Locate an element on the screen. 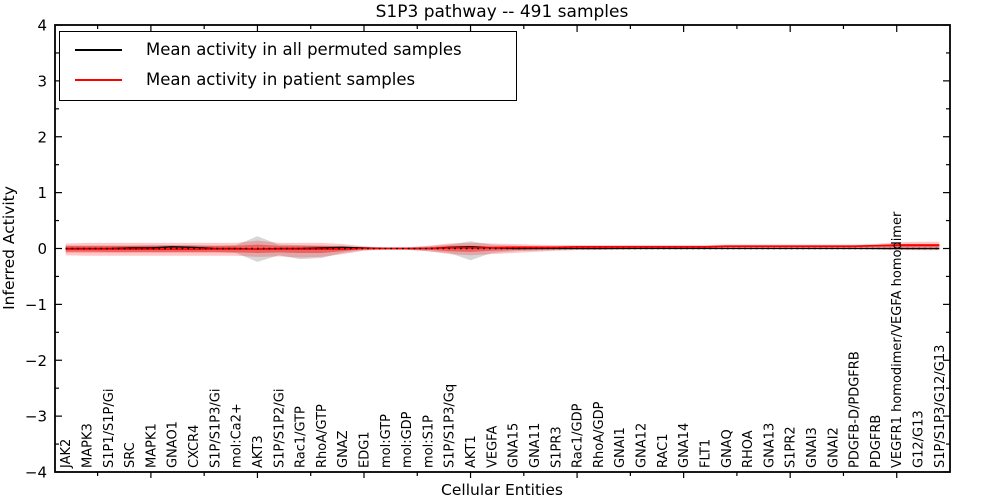 Image resolution: width=1000 pixels, height=500 pixels. x-entity-label: mol:GDP is located at coordinates (407, 439).